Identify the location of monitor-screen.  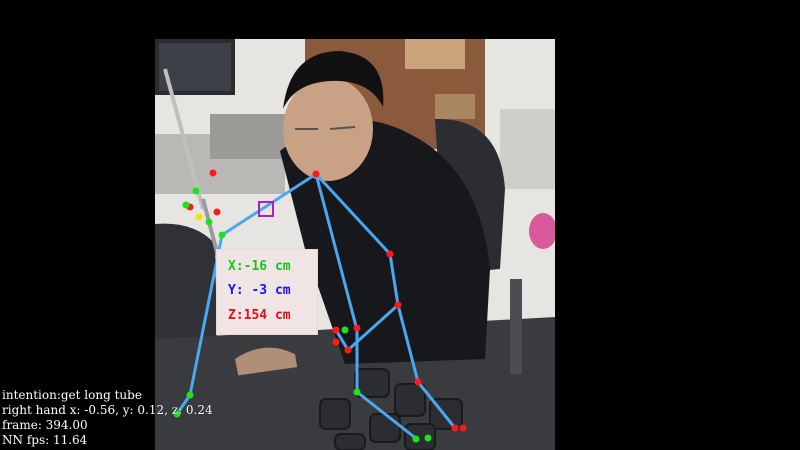
(195, 67).